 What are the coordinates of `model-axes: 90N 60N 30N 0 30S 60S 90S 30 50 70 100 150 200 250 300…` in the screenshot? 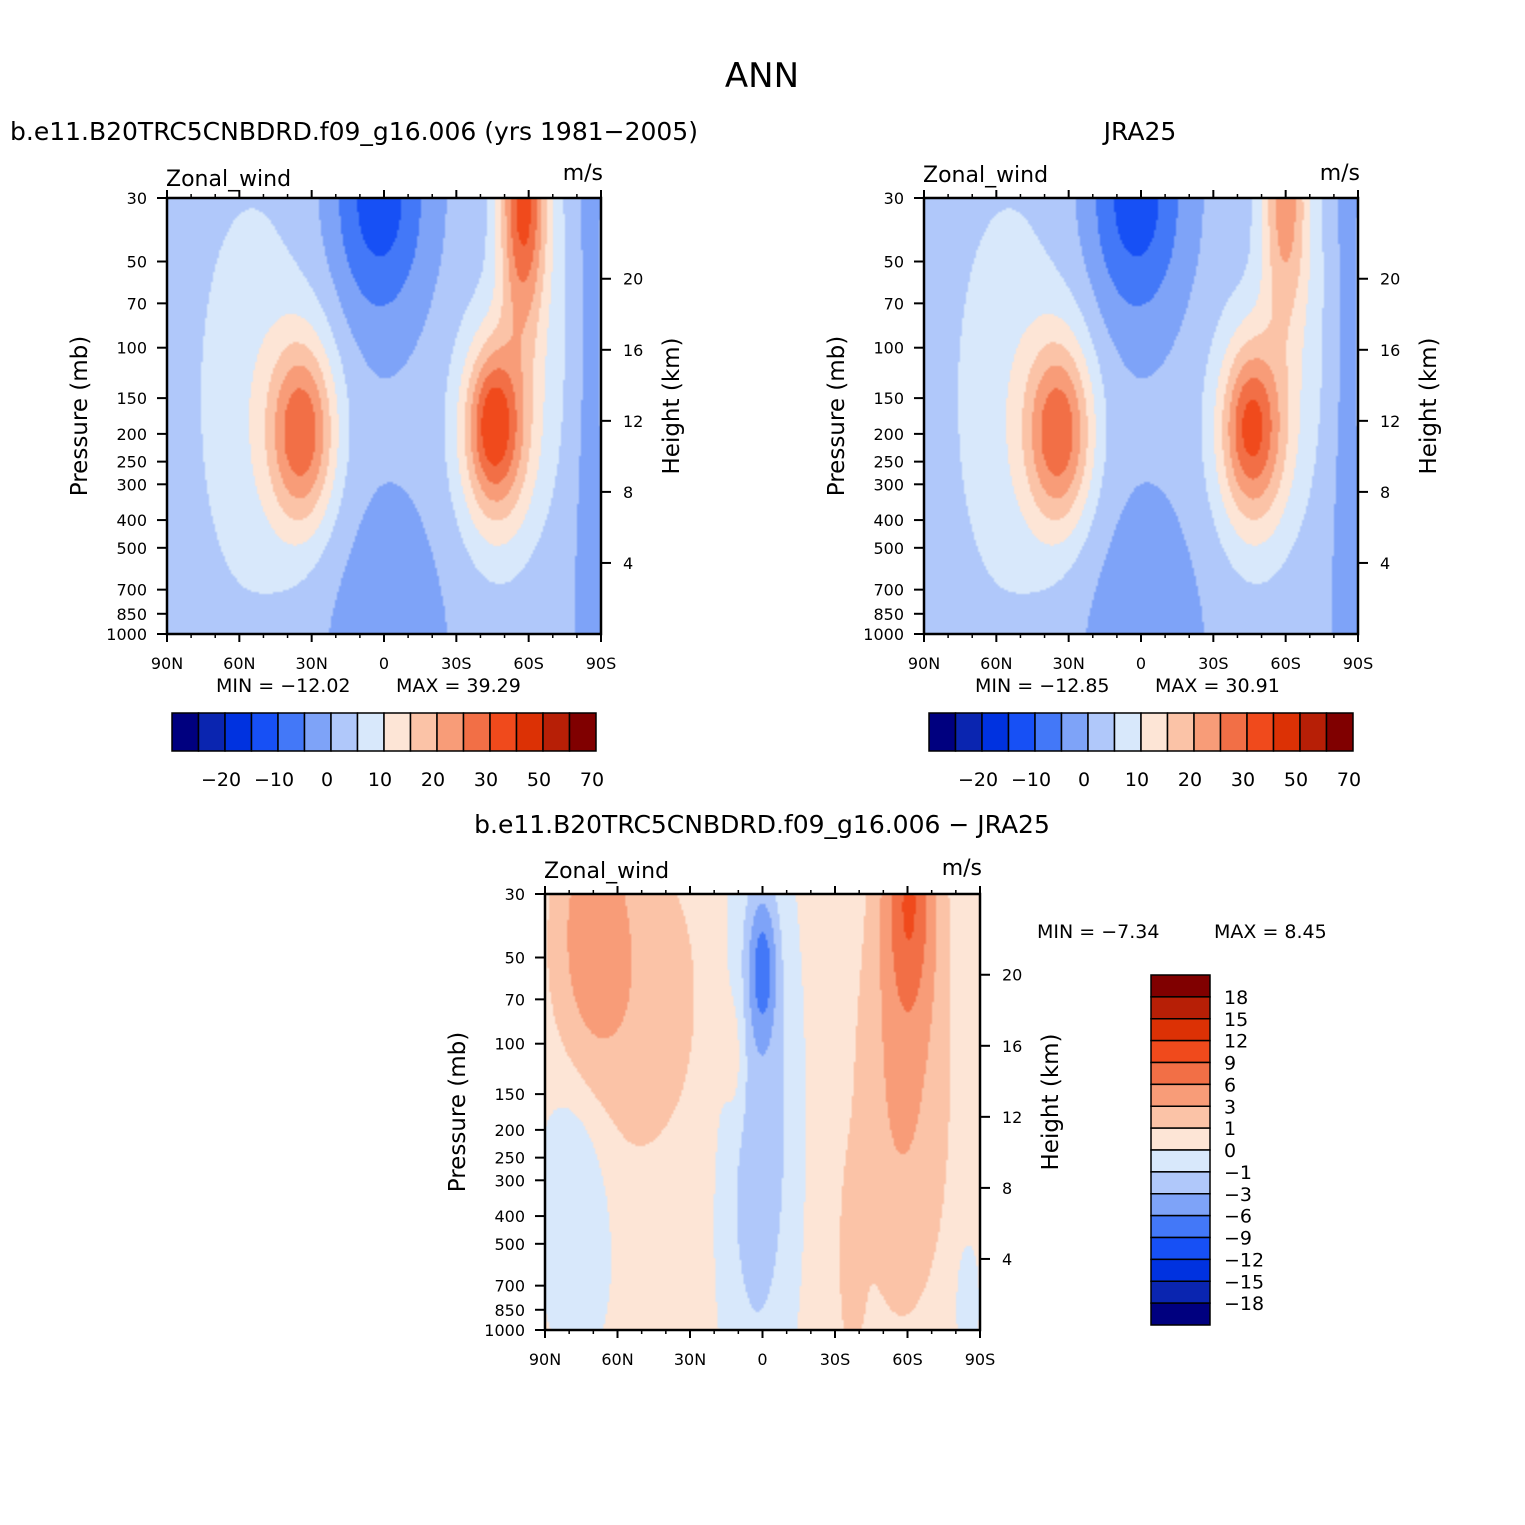 It's located at (376, 431).